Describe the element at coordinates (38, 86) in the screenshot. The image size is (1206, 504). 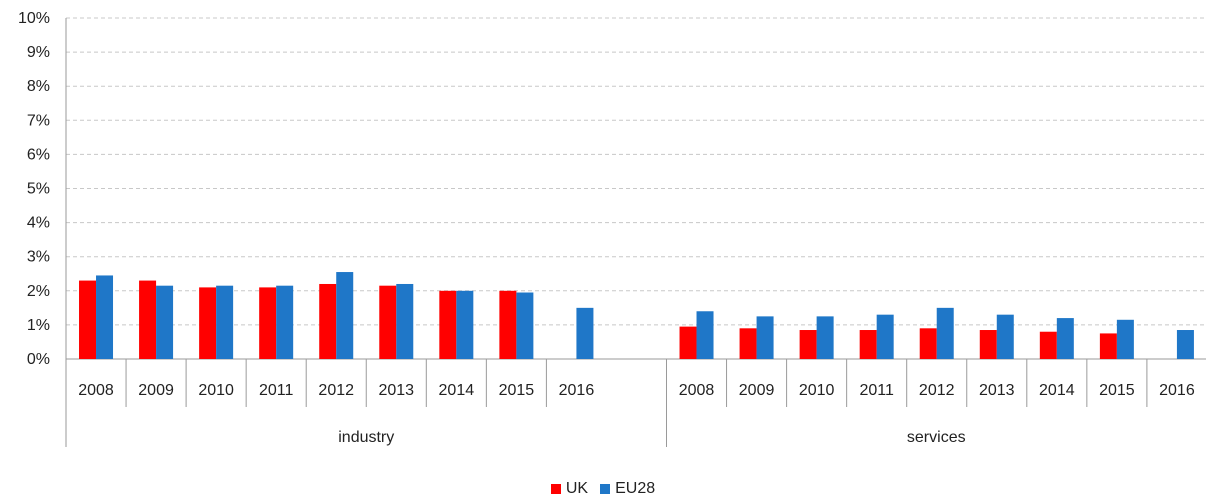
I see `y-tick-label: 8%` at that location.